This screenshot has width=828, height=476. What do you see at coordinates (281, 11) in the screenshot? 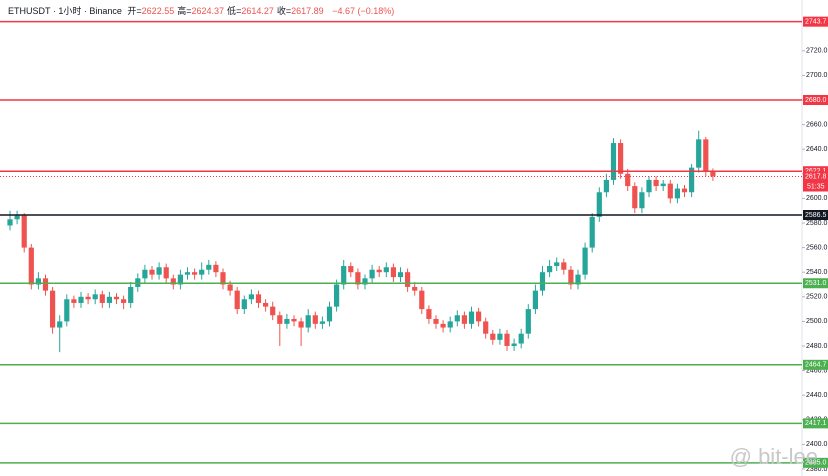
I see `legend-label: 收` at bounding box center [281, 11].